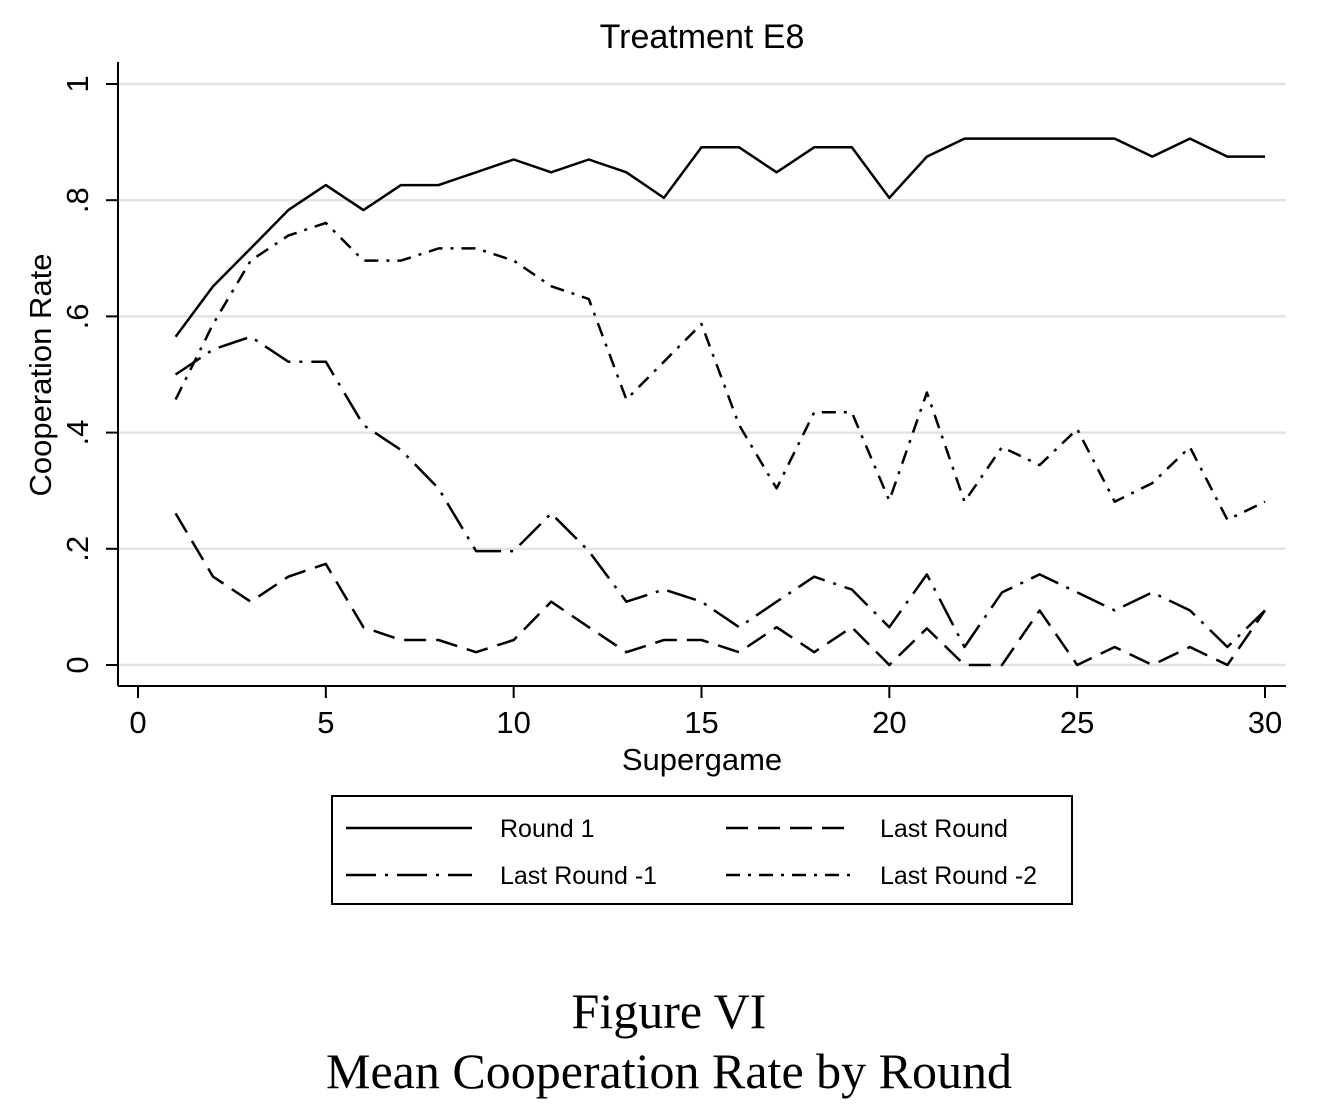 The height and width of the screenshot is (1116, 1338). I want to click on figure-label: Figure VI, so click(669, 1011).